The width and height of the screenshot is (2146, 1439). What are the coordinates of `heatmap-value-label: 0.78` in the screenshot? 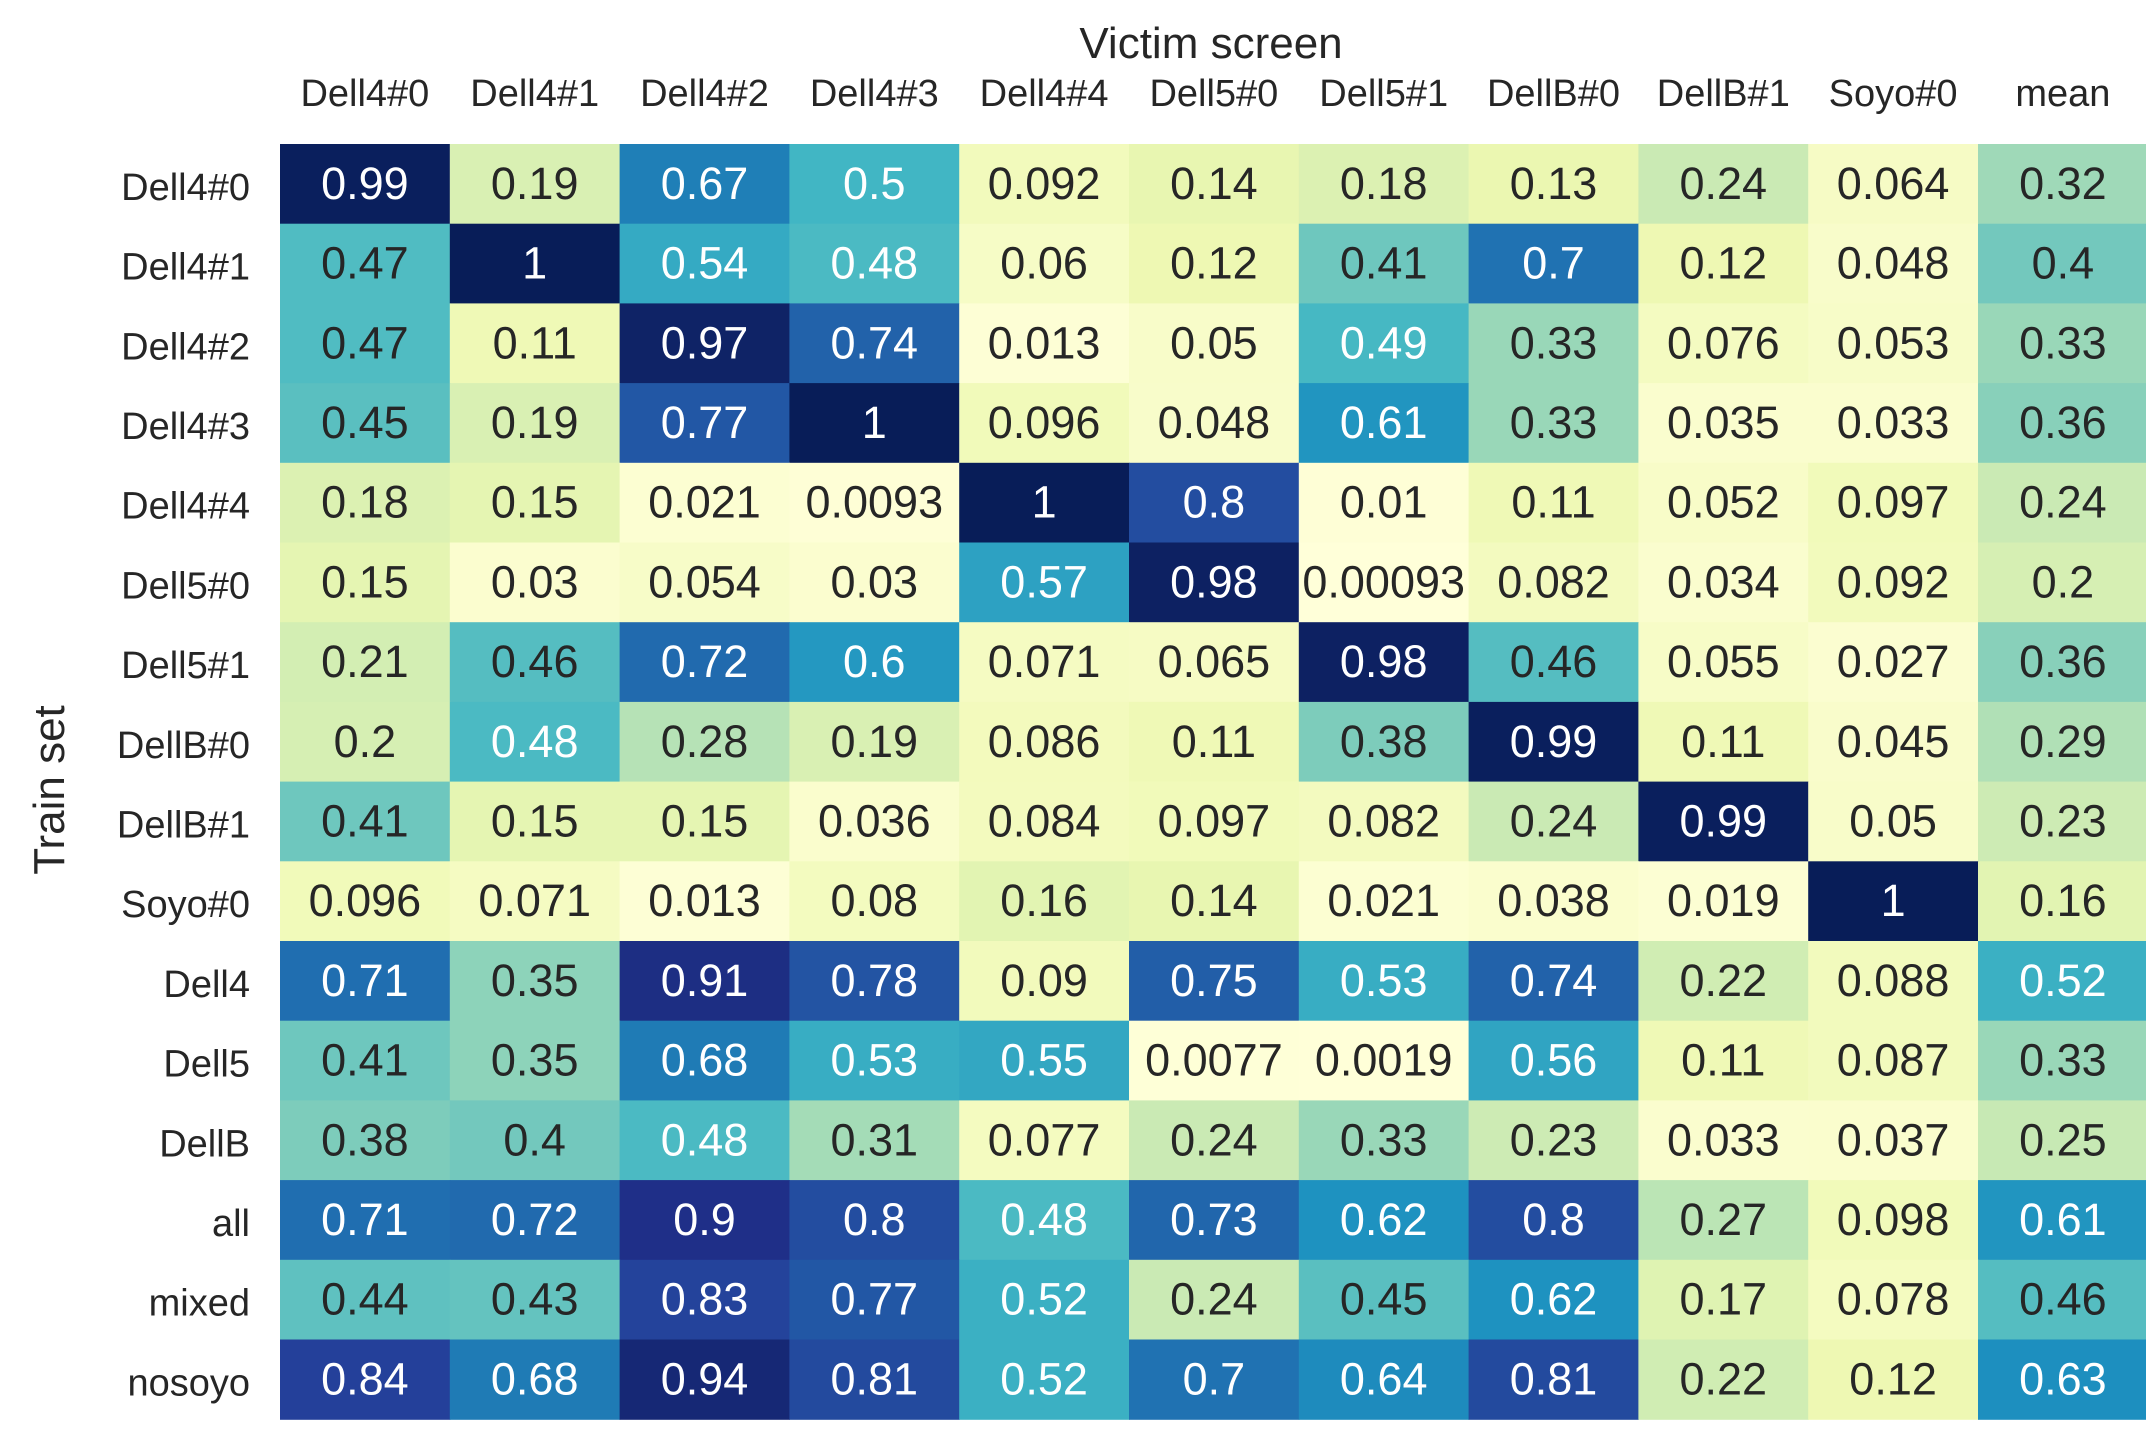 It's located at (875, 980).